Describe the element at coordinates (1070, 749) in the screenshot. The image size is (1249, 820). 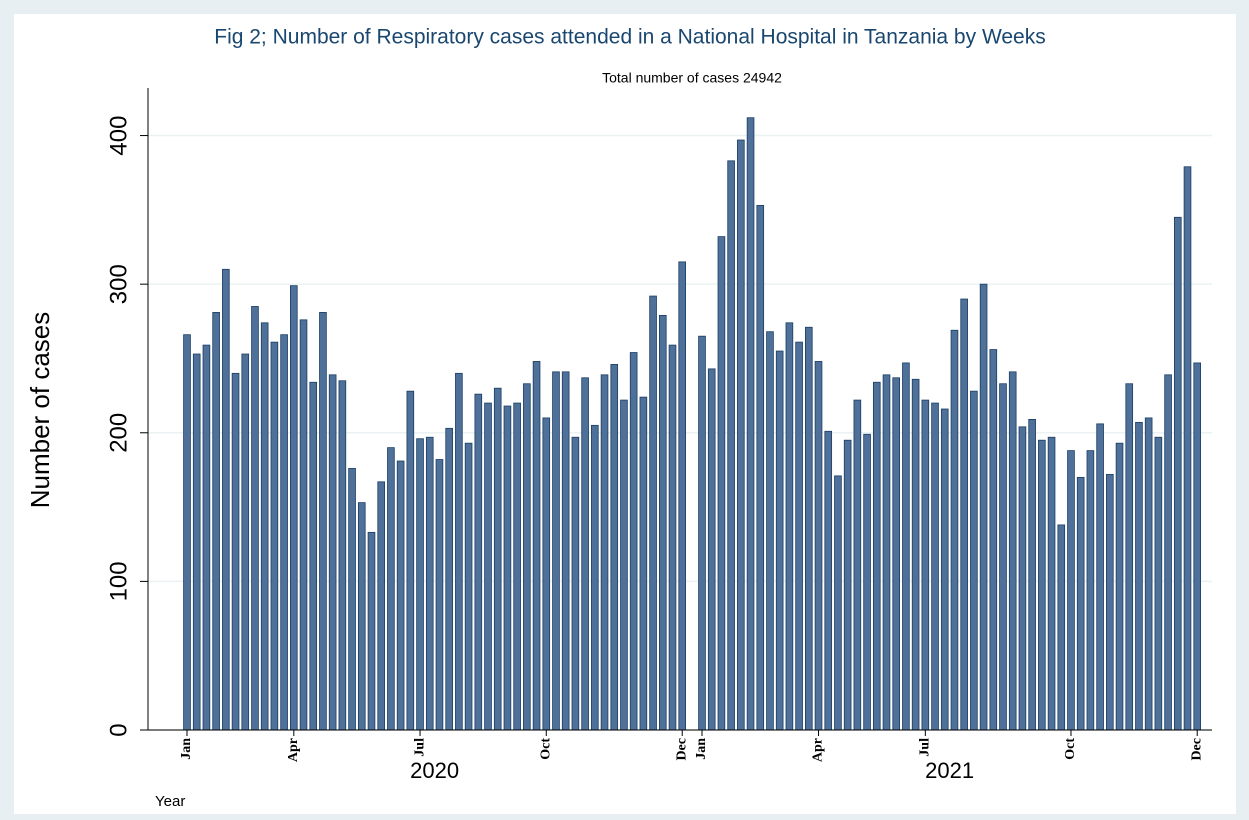
I see `x-tick-label: Oct` at that location.